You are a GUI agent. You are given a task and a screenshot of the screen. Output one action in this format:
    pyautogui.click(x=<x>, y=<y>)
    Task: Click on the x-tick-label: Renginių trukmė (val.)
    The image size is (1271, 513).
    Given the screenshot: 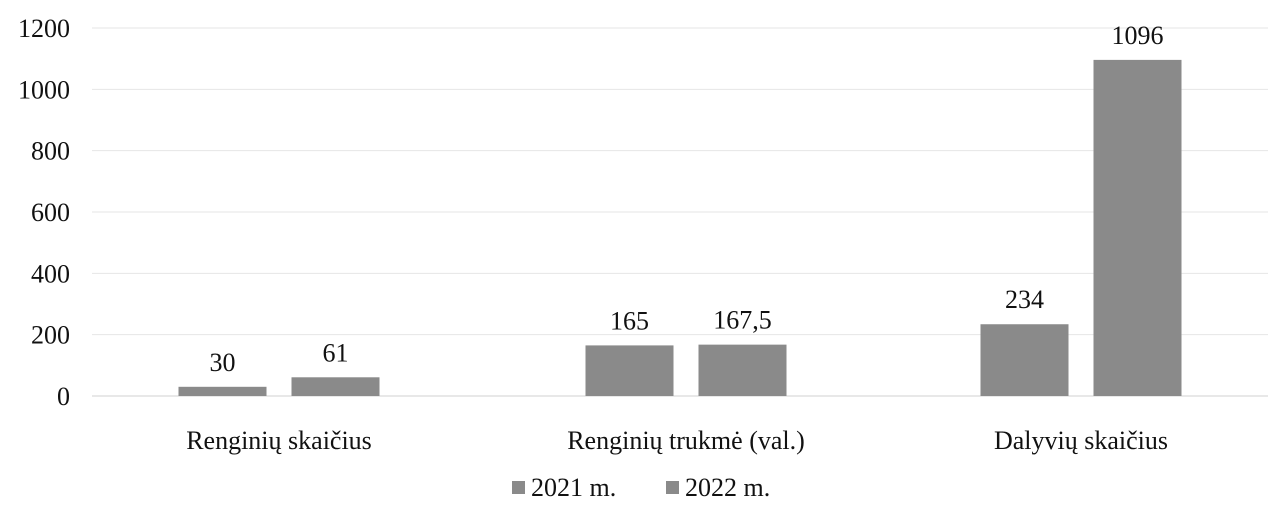 What is the action you would take?
    pyautogui.click(x=686, y=440)
    